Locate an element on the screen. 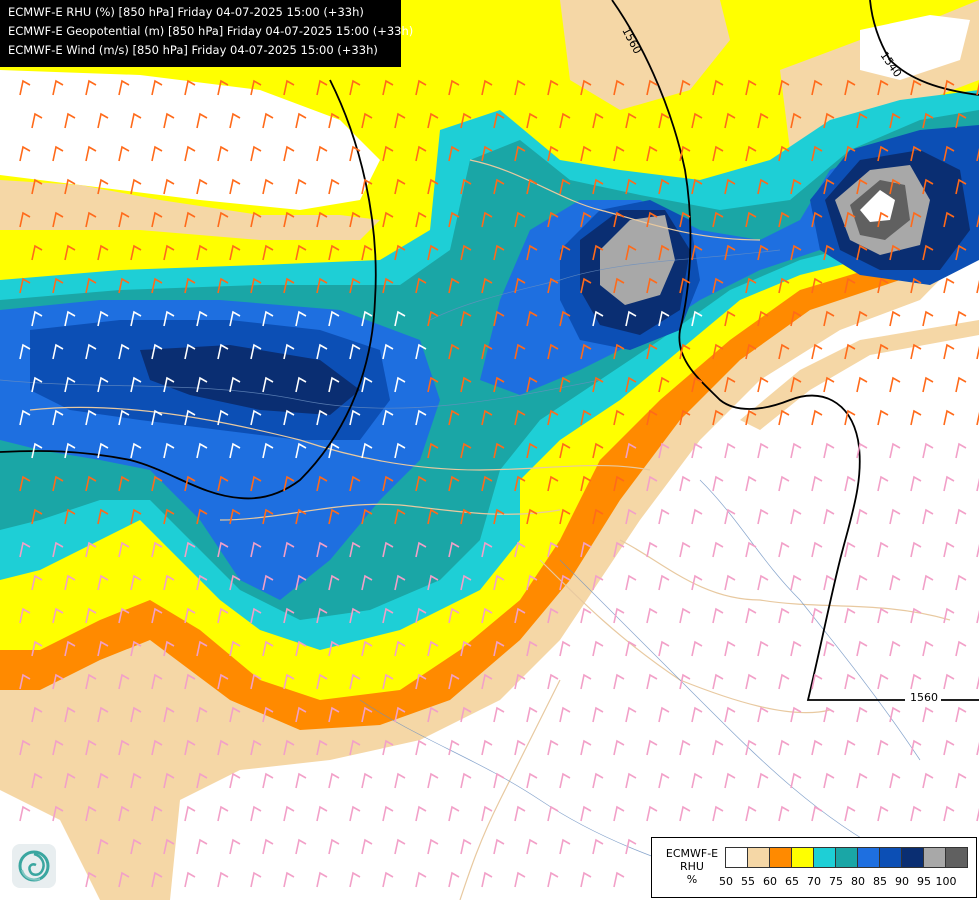 This screenshot has height=900, width=979. contour-label-bg is located at coordinates (923, 697).